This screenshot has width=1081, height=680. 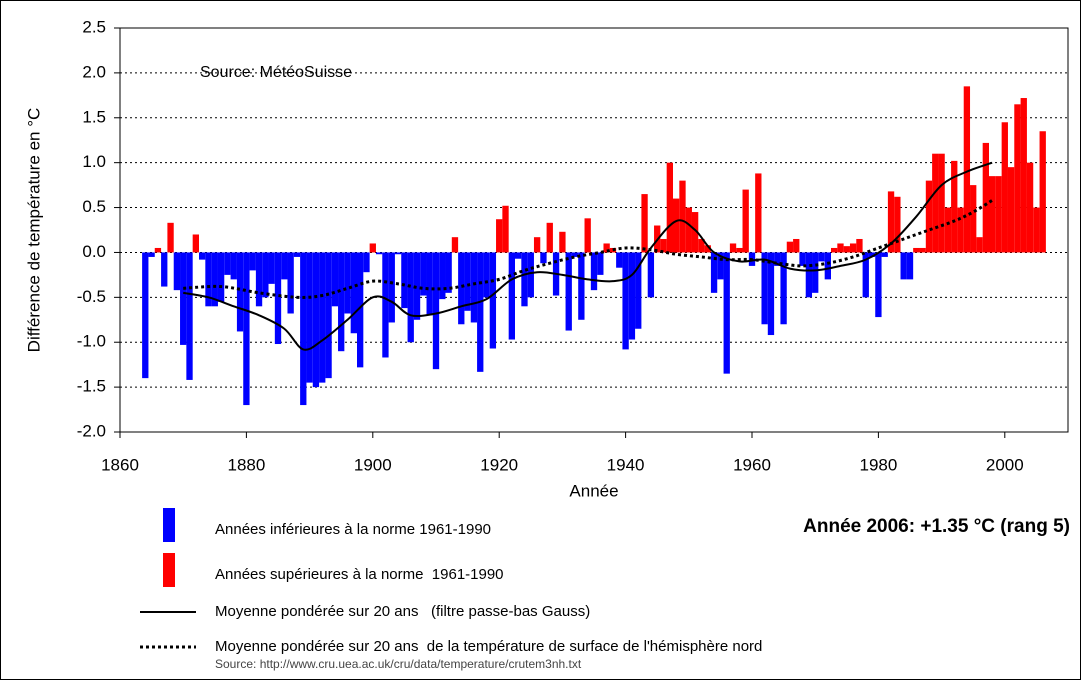 What do you see at coordinates (94, 251) in the screenshot?
I see `y-tick-label: 0.0` at bounding box center [94, 251].